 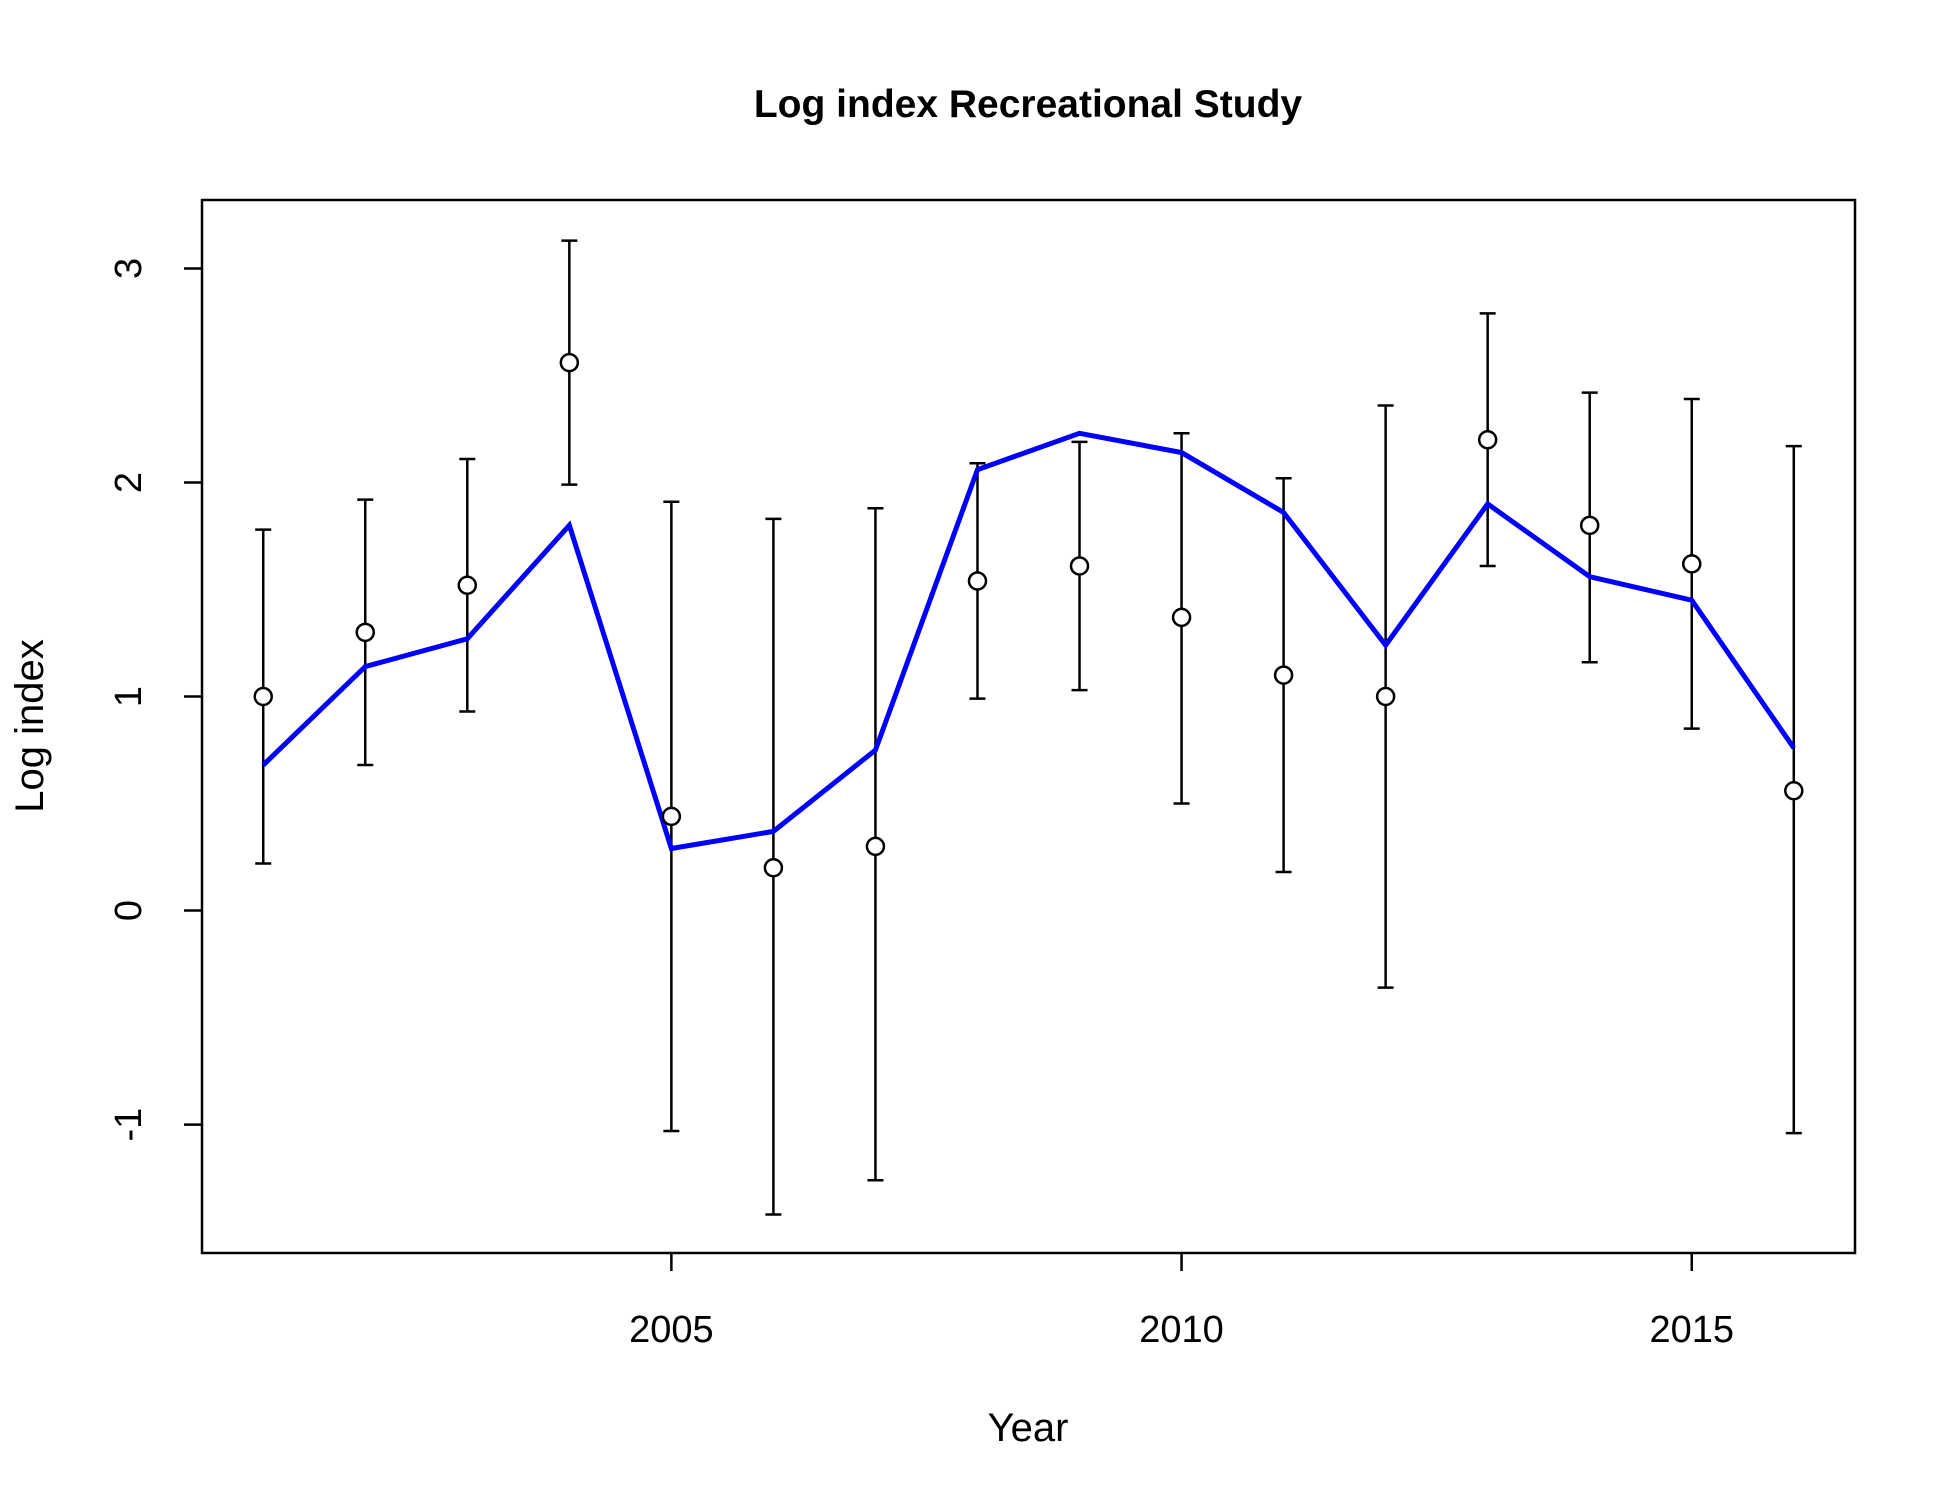 What do you see at coordinates (129, 910) in the screenshot?
I see `y-tick-label: 0` at bounding box center [129, 910].